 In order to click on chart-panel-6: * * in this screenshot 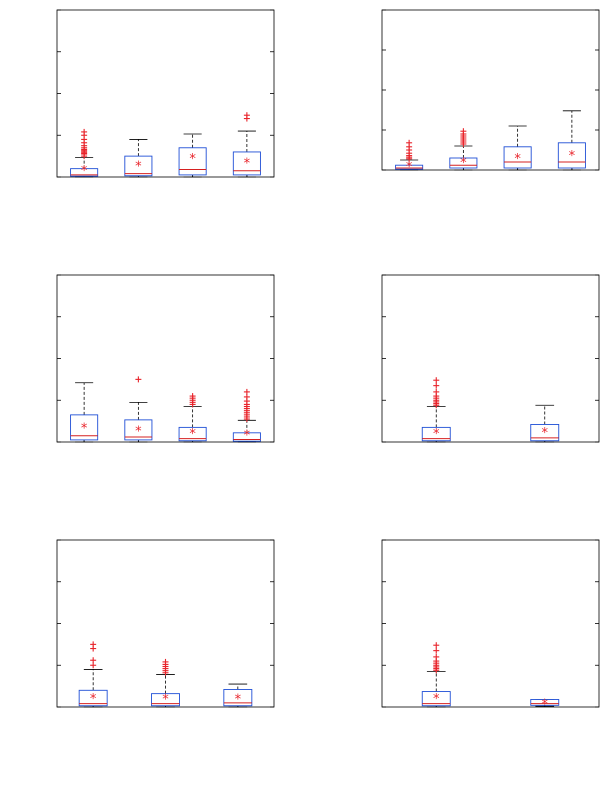, I will do `click(490, 626)`.